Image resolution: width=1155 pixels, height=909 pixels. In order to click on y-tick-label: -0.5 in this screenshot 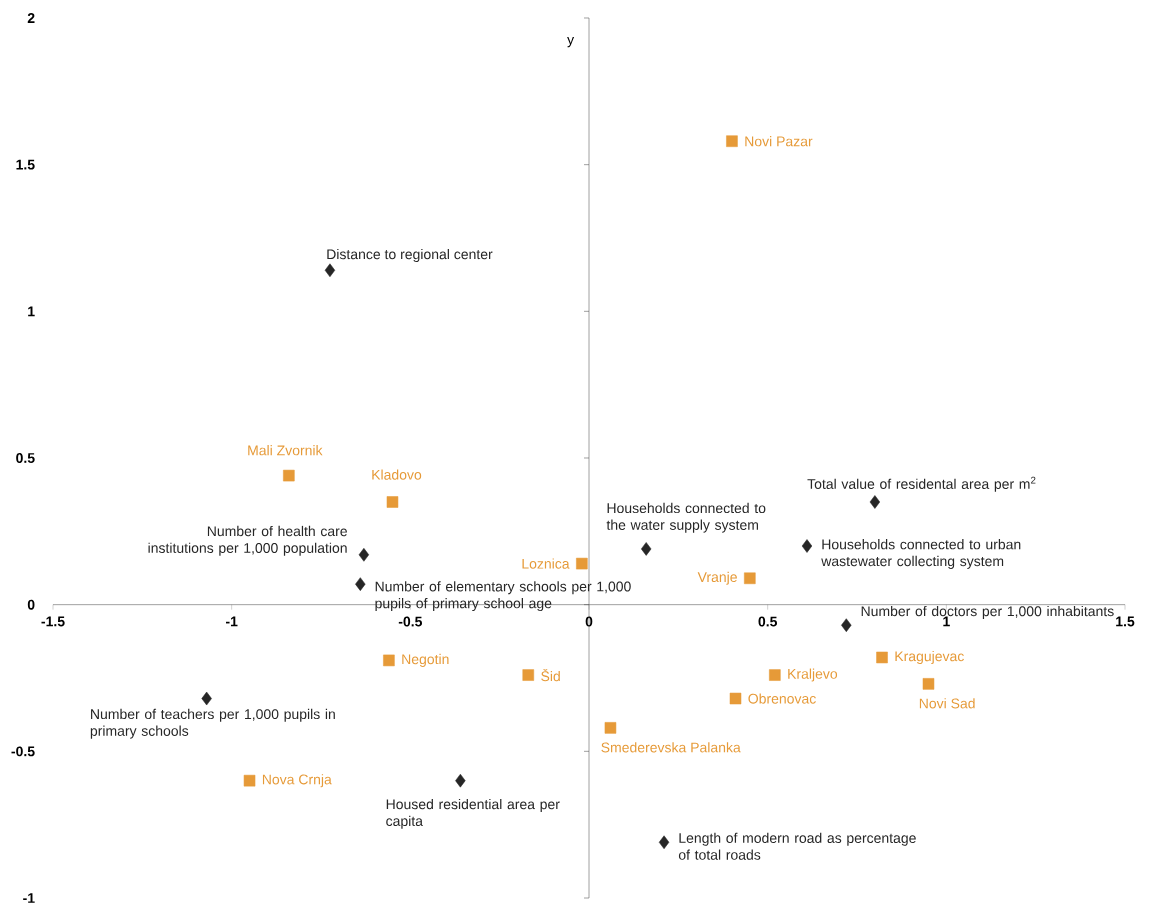, I will do `click(23, 751)`.